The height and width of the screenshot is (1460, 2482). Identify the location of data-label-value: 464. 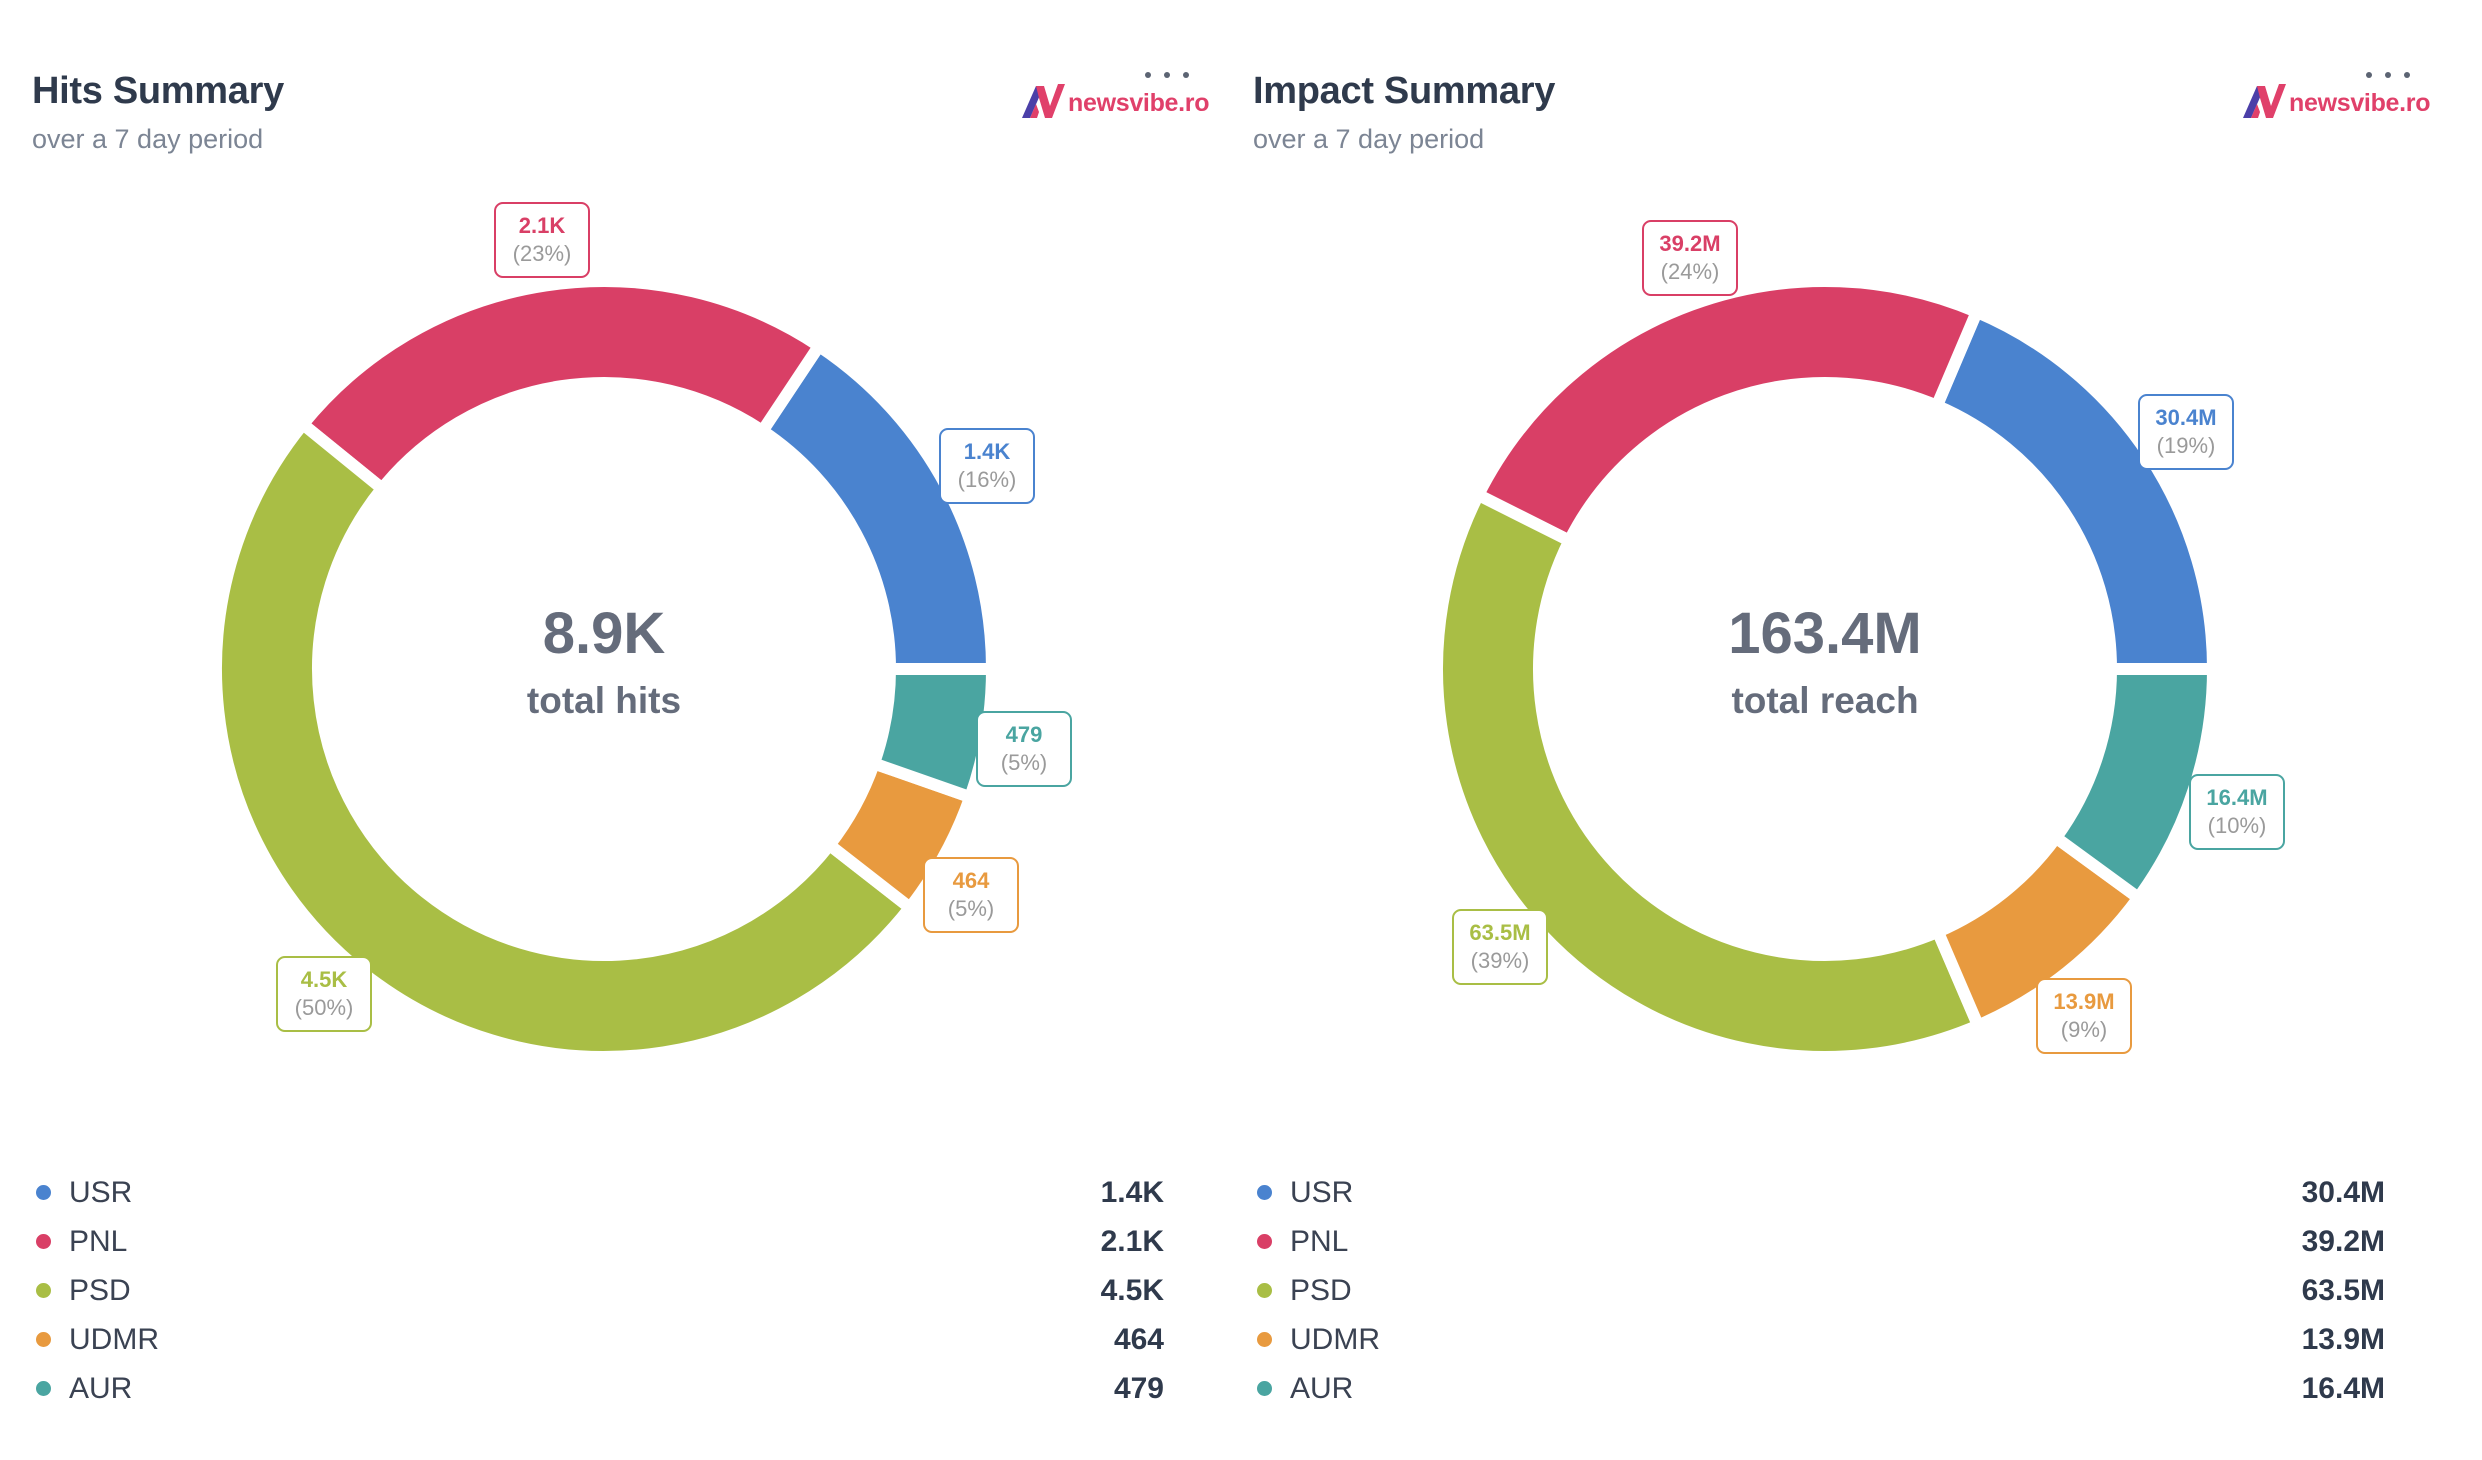
(971, 880).